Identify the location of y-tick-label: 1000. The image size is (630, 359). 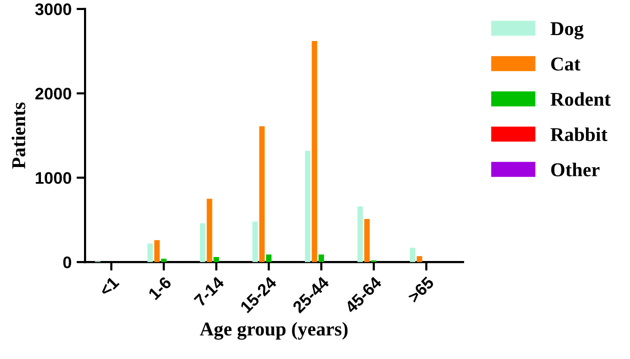
(54, 178).